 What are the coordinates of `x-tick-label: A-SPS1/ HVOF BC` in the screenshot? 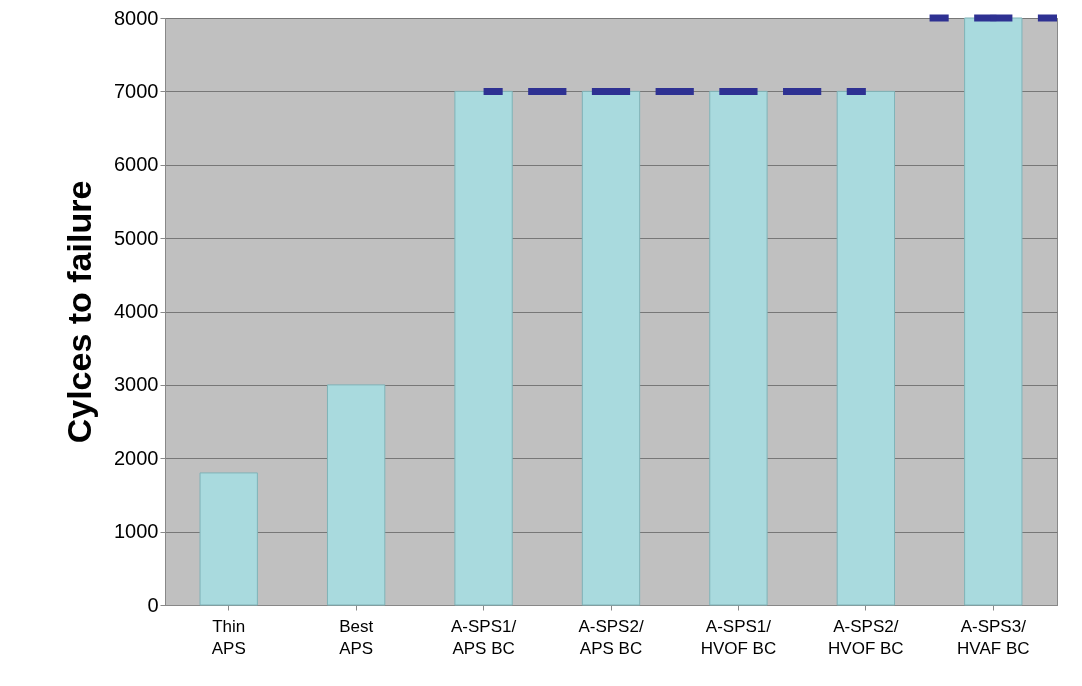 It's located at (738, 637).